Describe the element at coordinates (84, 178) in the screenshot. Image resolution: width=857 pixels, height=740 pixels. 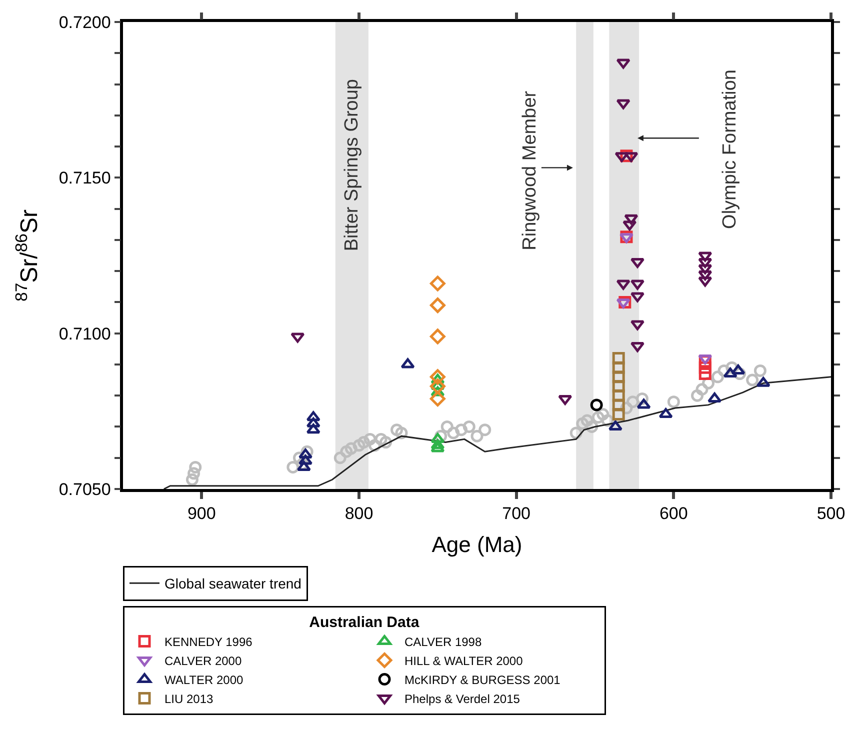
I see `y-tick-label: 0.7150` at that location.